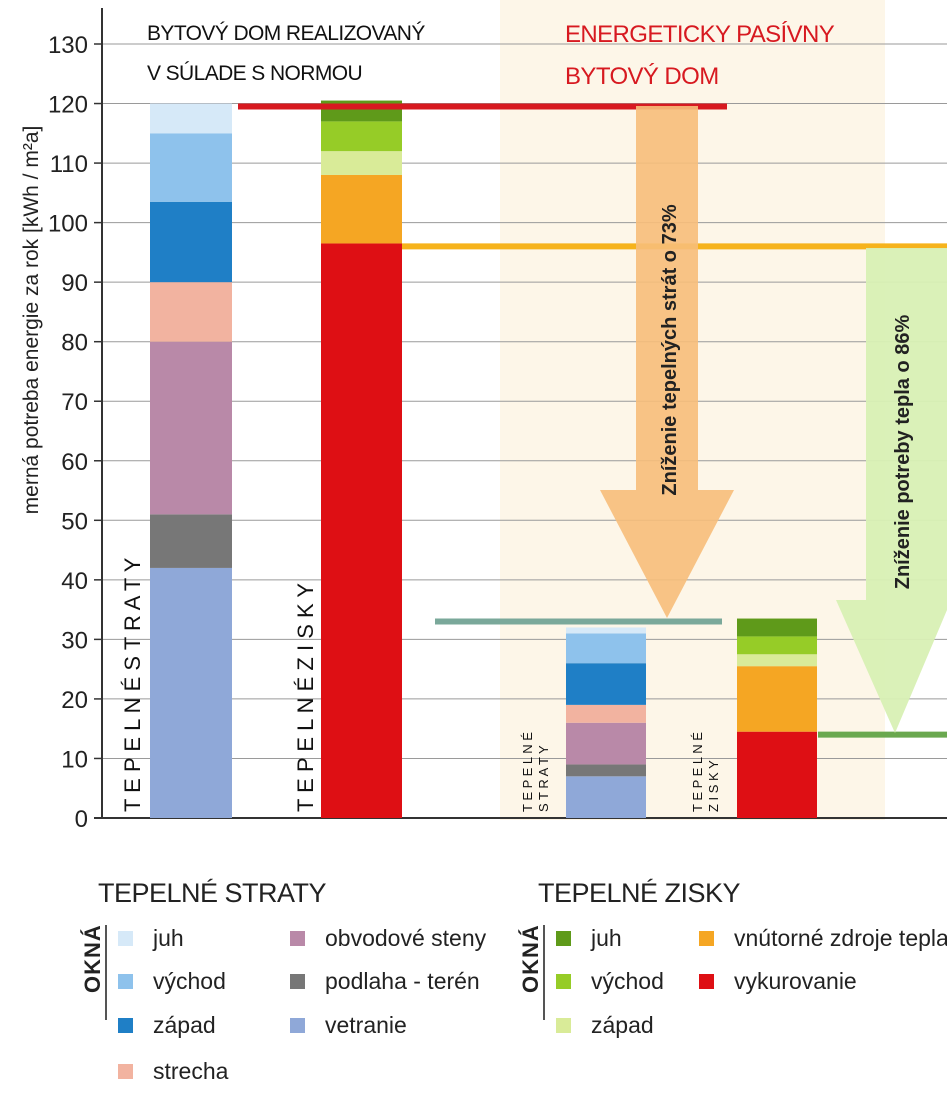  I want to click on bar-label: S T R A T Y, so click(543, 778).